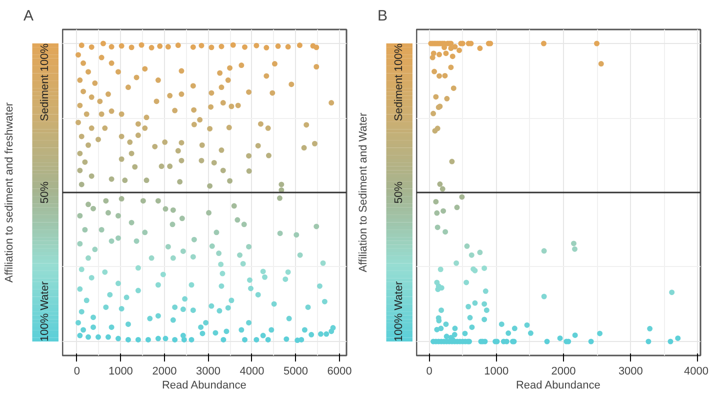 The height and width of the screenshot is (414, 709). I want to click on chart-title: B, so click(383, 16).